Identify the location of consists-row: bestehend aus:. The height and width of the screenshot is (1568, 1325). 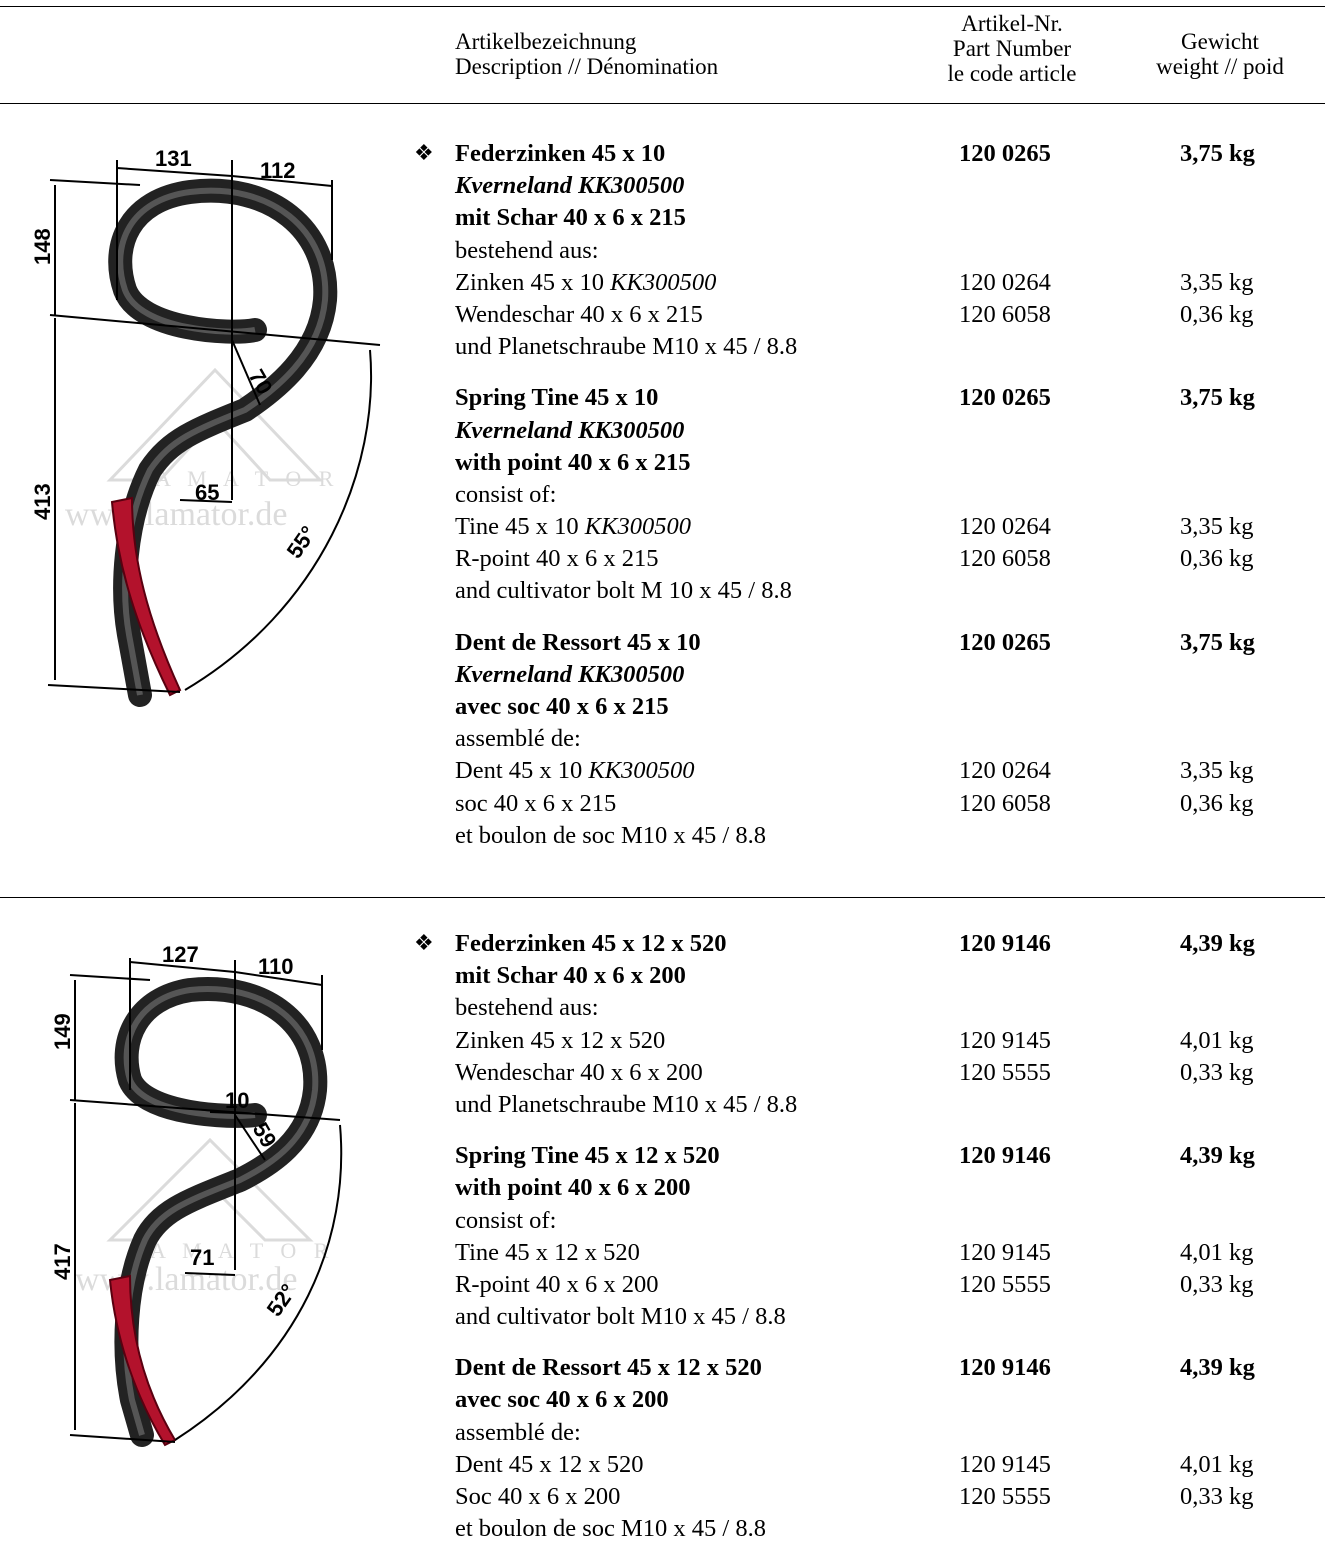
(890, 1008).